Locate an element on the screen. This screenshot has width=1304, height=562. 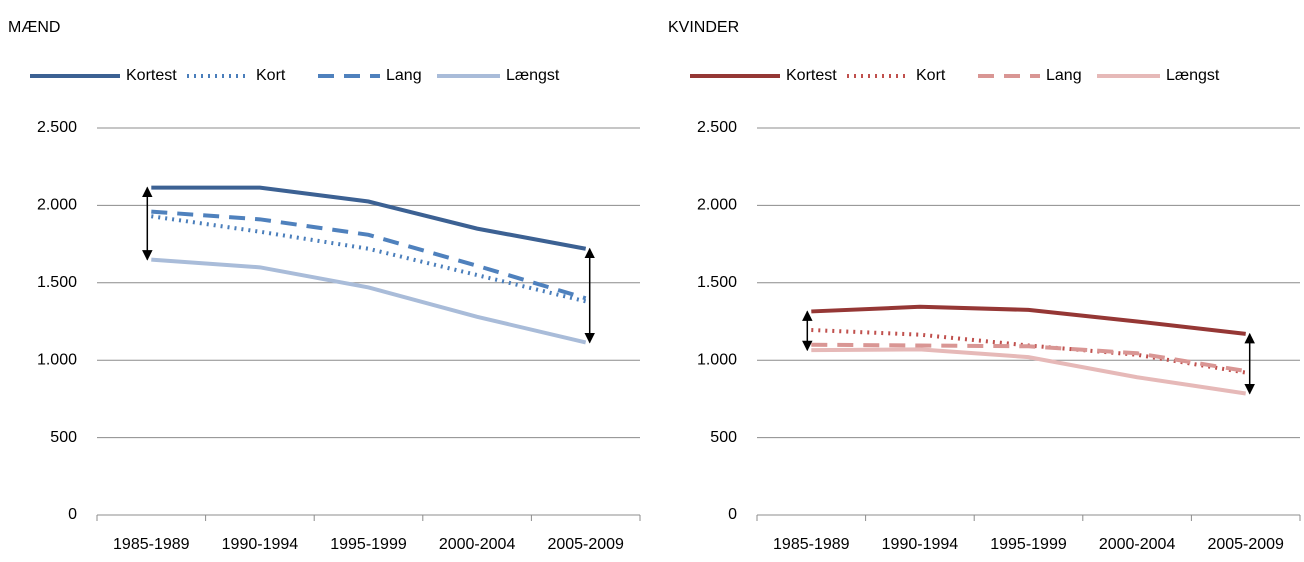
chart-title: KVINDER is located at coordinates (703, 27).